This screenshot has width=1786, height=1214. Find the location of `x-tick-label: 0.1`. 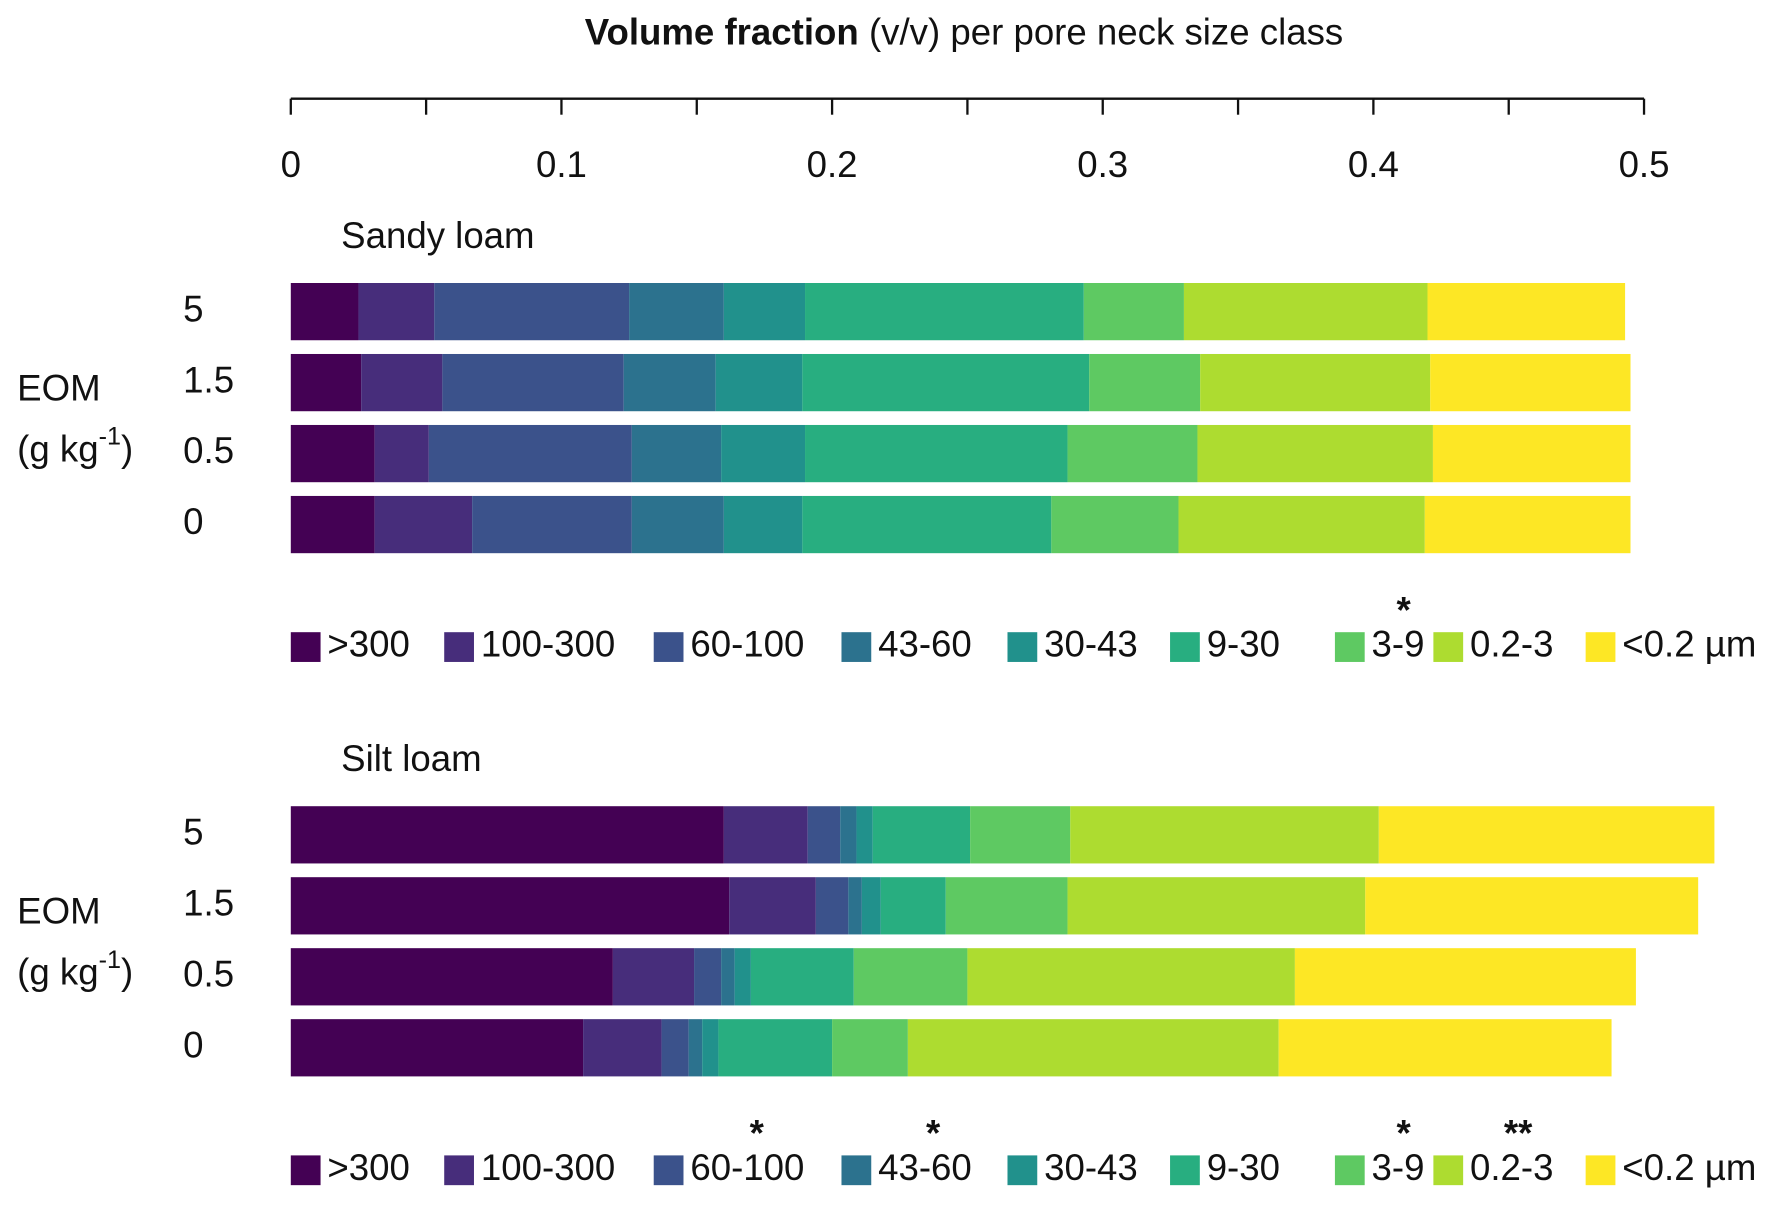

x-tick-label: 0.1 is located at coordinates (561, 164).